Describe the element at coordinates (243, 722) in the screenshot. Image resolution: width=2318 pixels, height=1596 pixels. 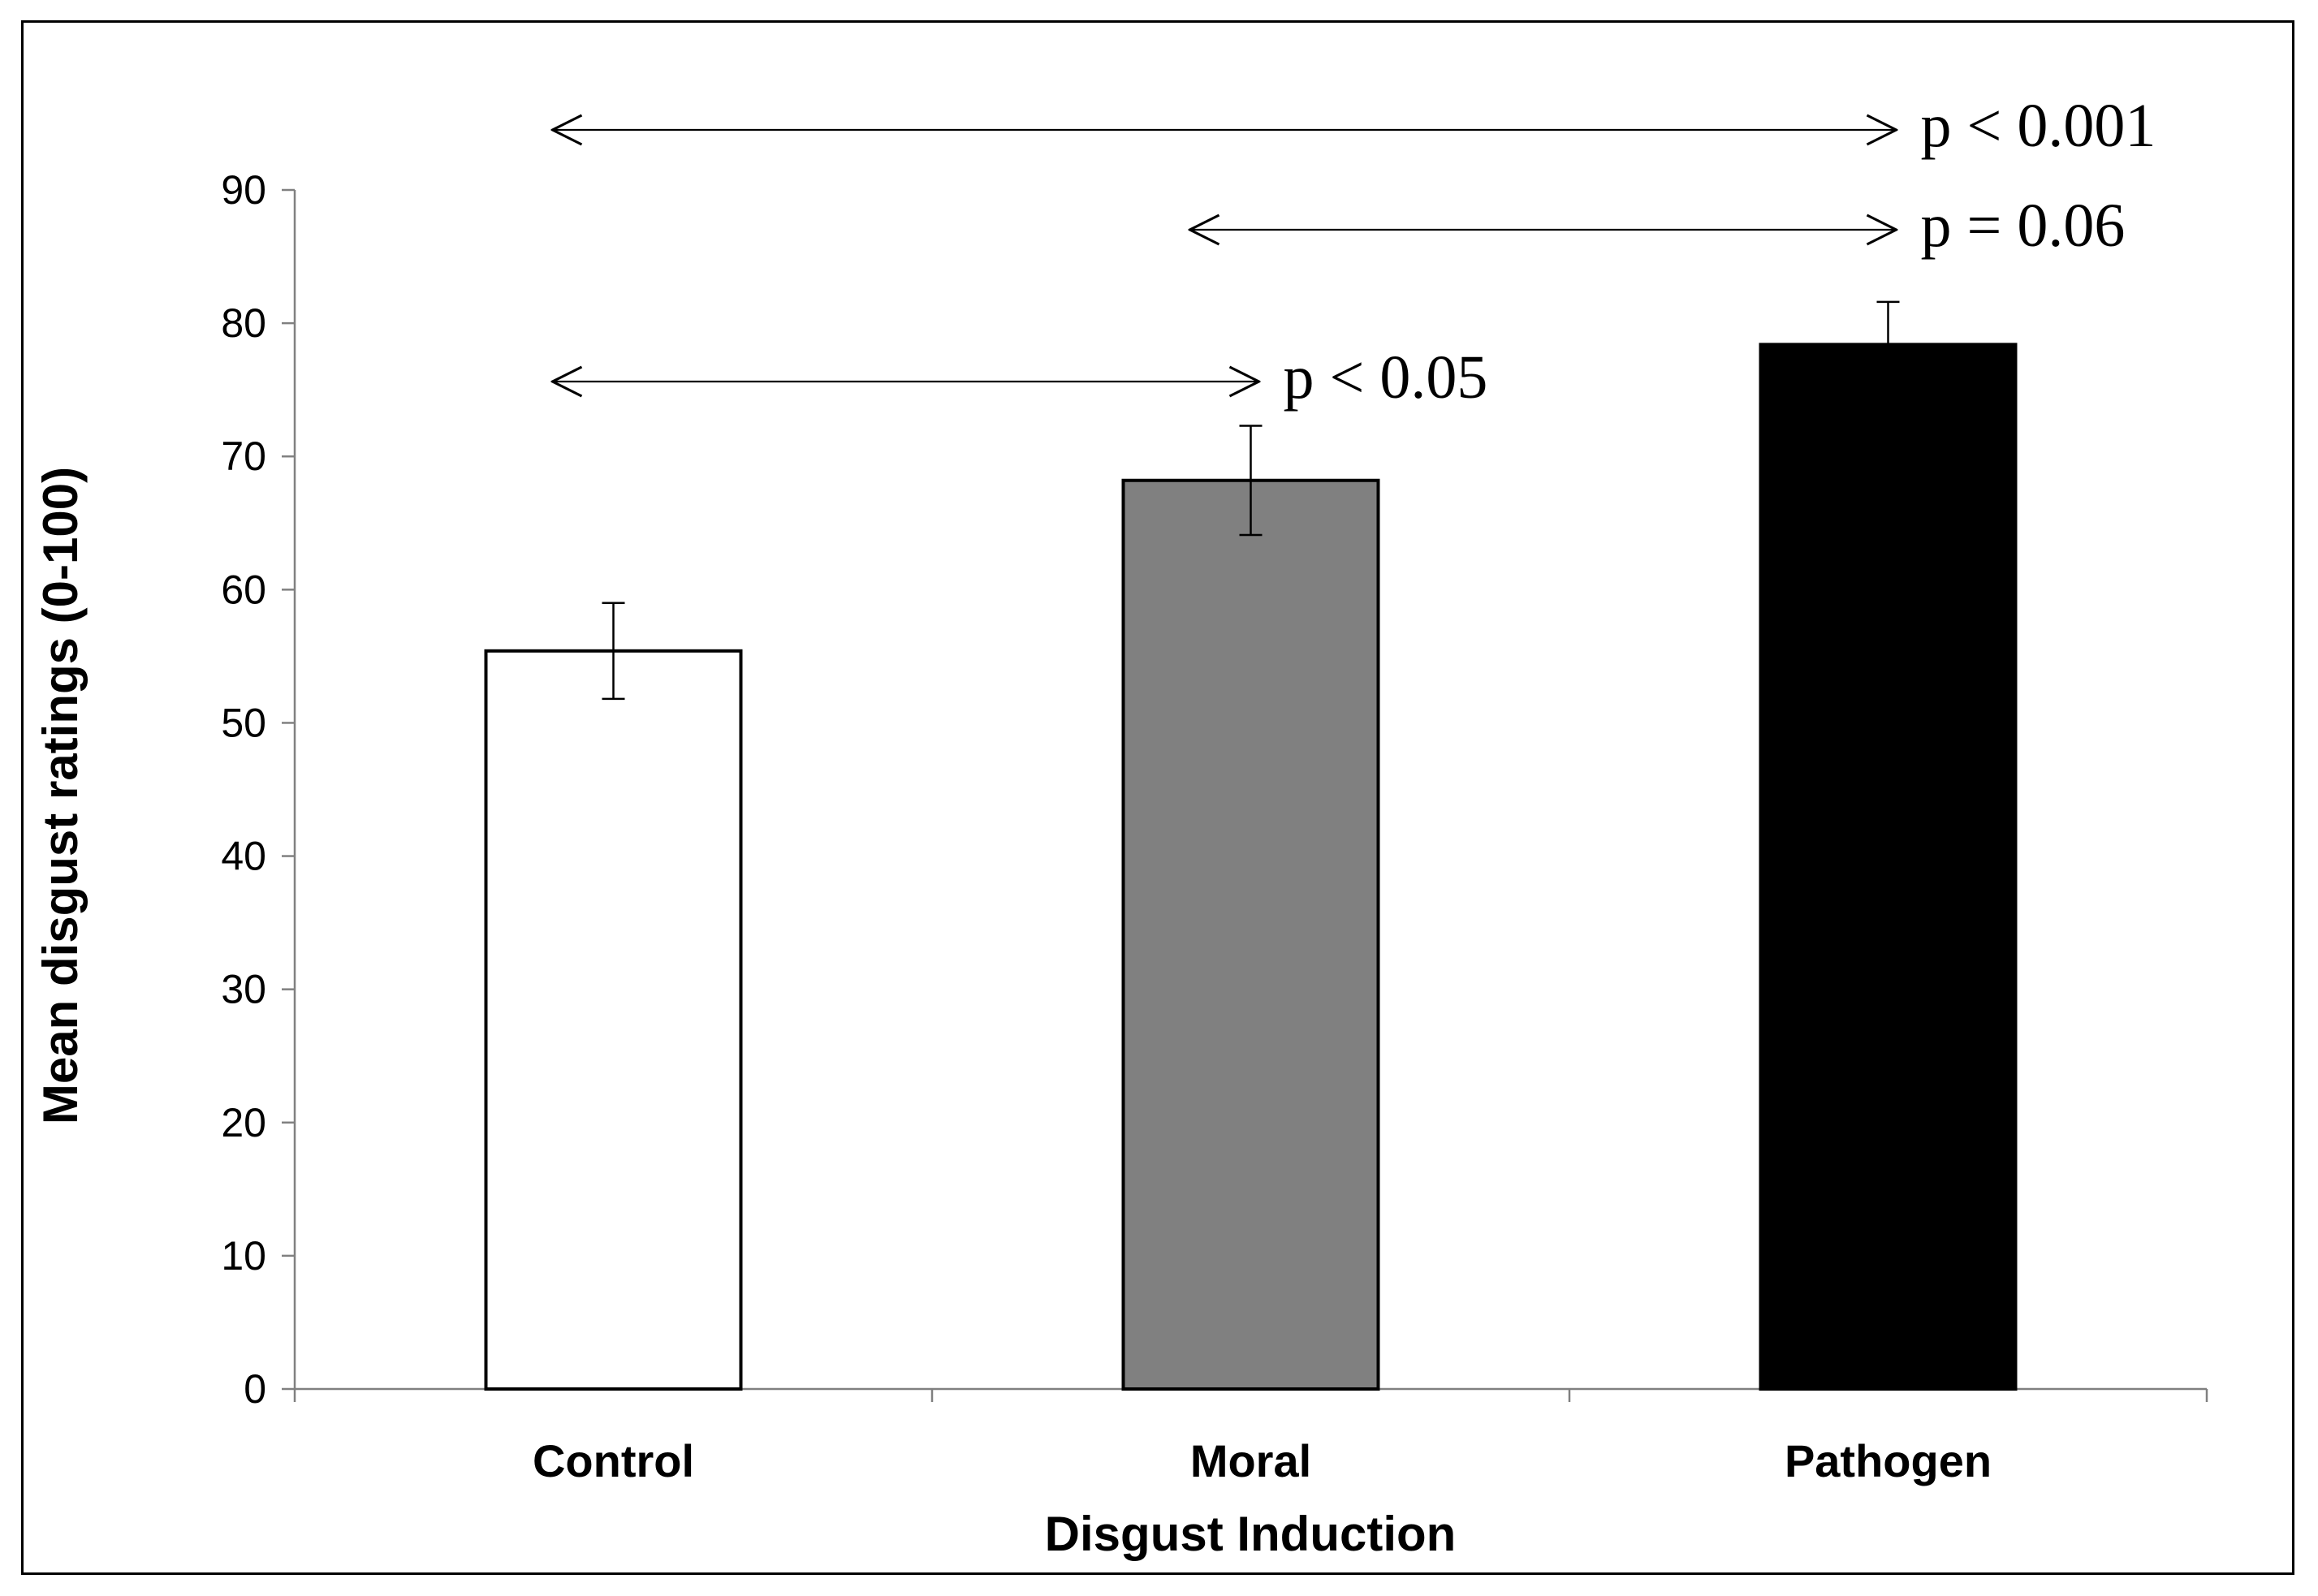
I see `y-tick-label: 50` at that location.